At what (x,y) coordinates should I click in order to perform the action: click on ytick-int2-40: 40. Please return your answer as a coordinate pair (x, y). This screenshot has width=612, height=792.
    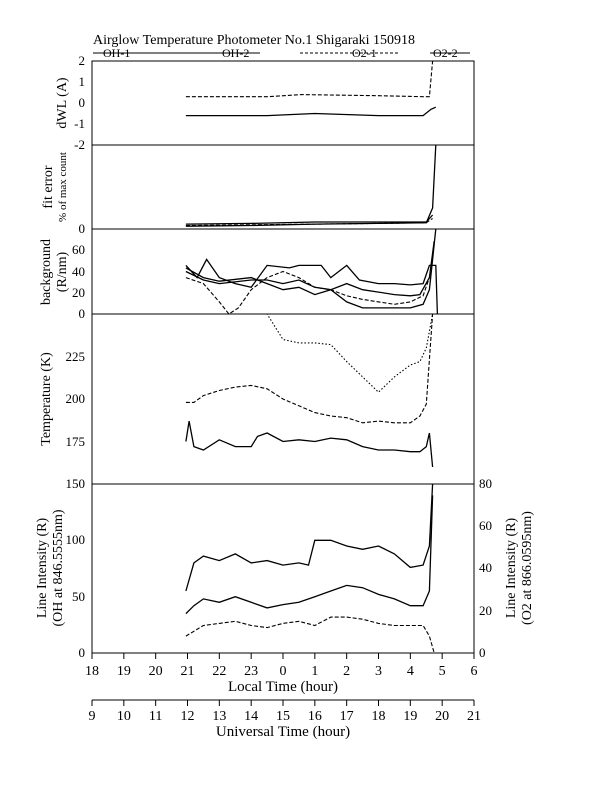
    Looking at the image, I should click on (485, 567).